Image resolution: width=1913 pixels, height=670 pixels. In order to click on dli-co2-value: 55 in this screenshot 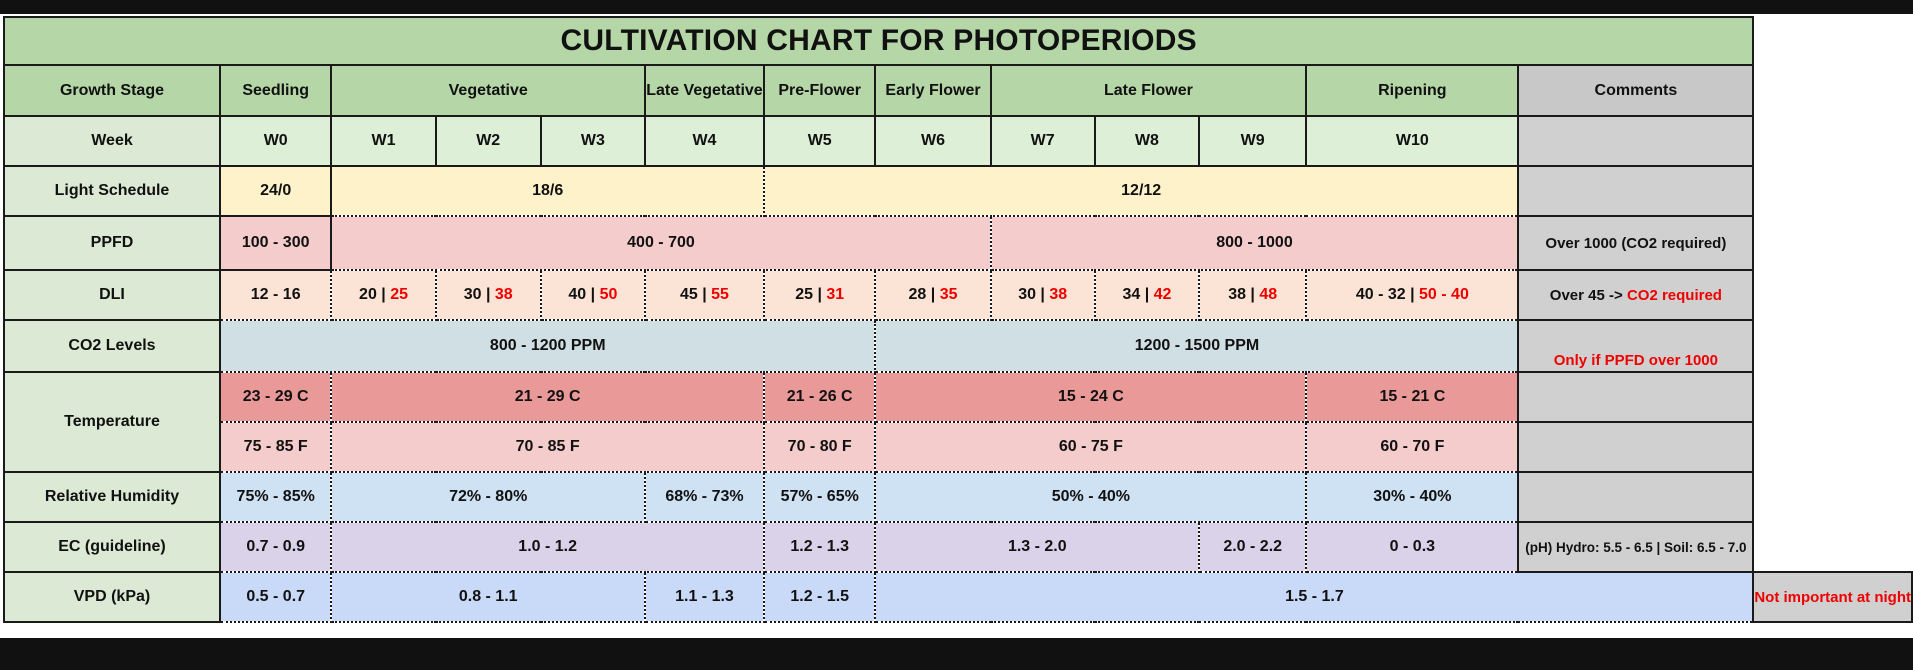, I will do `click(720, 294)`.